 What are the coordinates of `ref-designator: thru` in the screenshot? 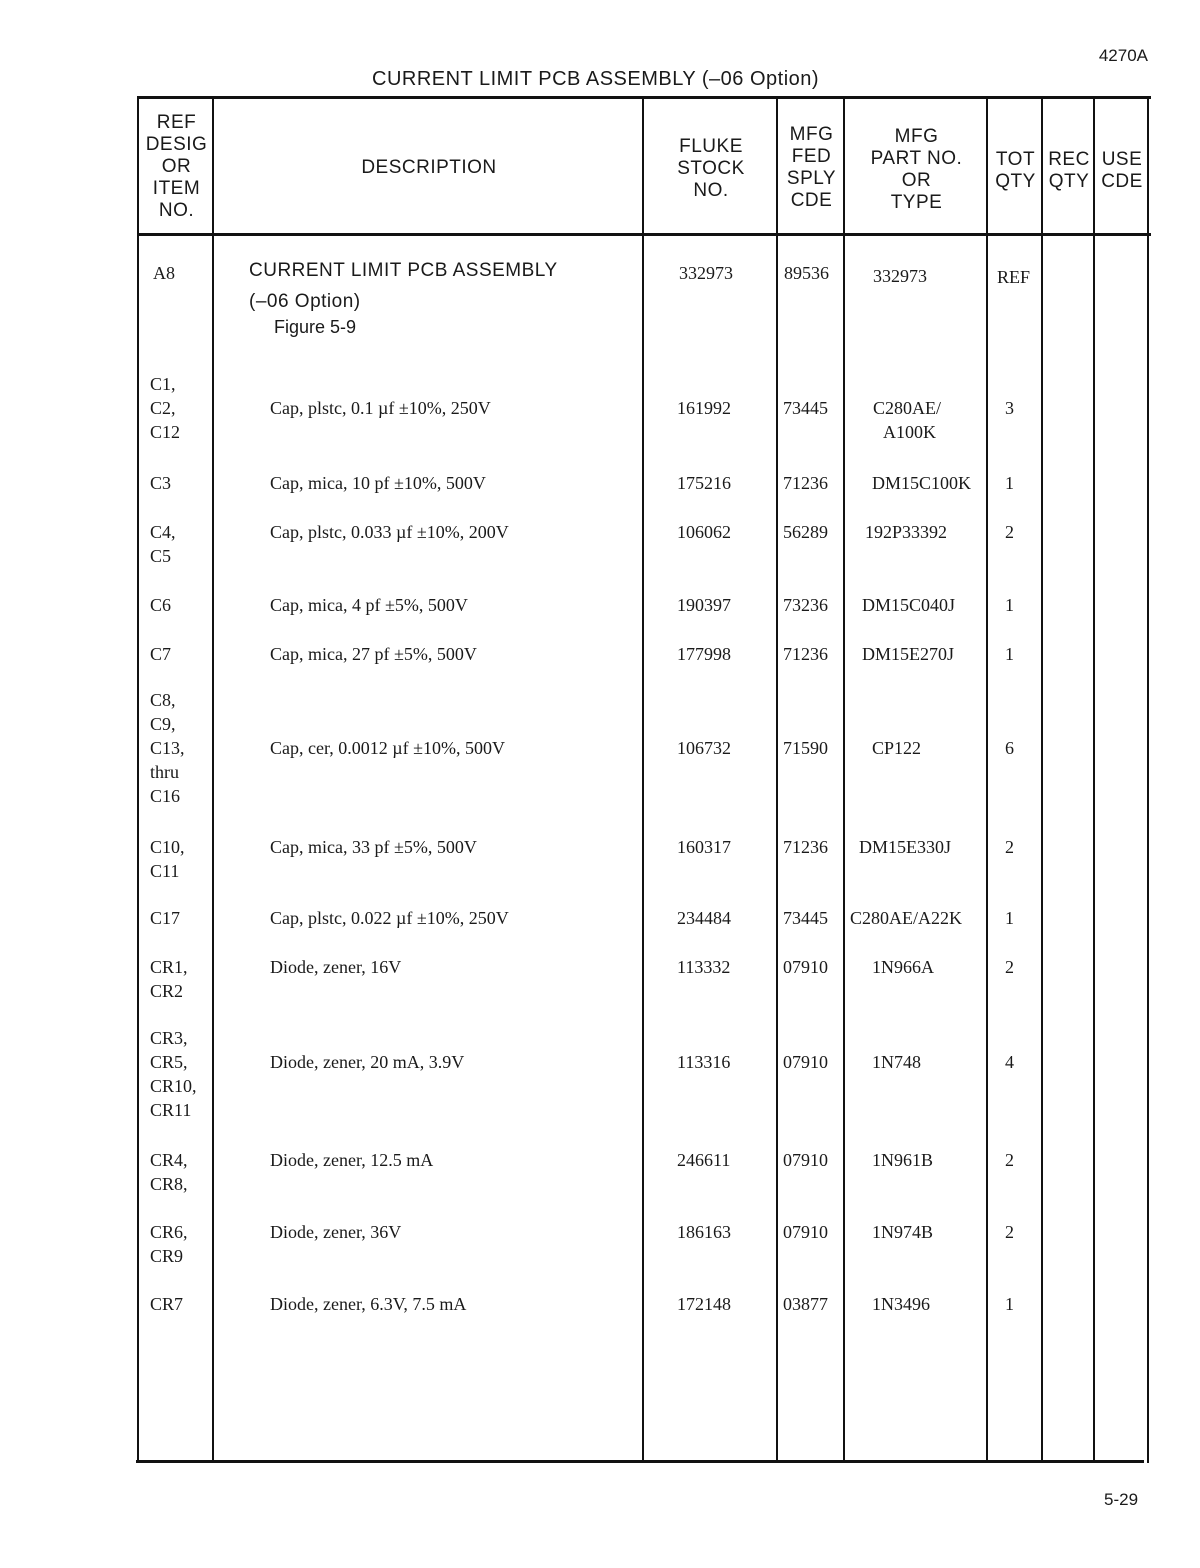 It's located at (164, 772).